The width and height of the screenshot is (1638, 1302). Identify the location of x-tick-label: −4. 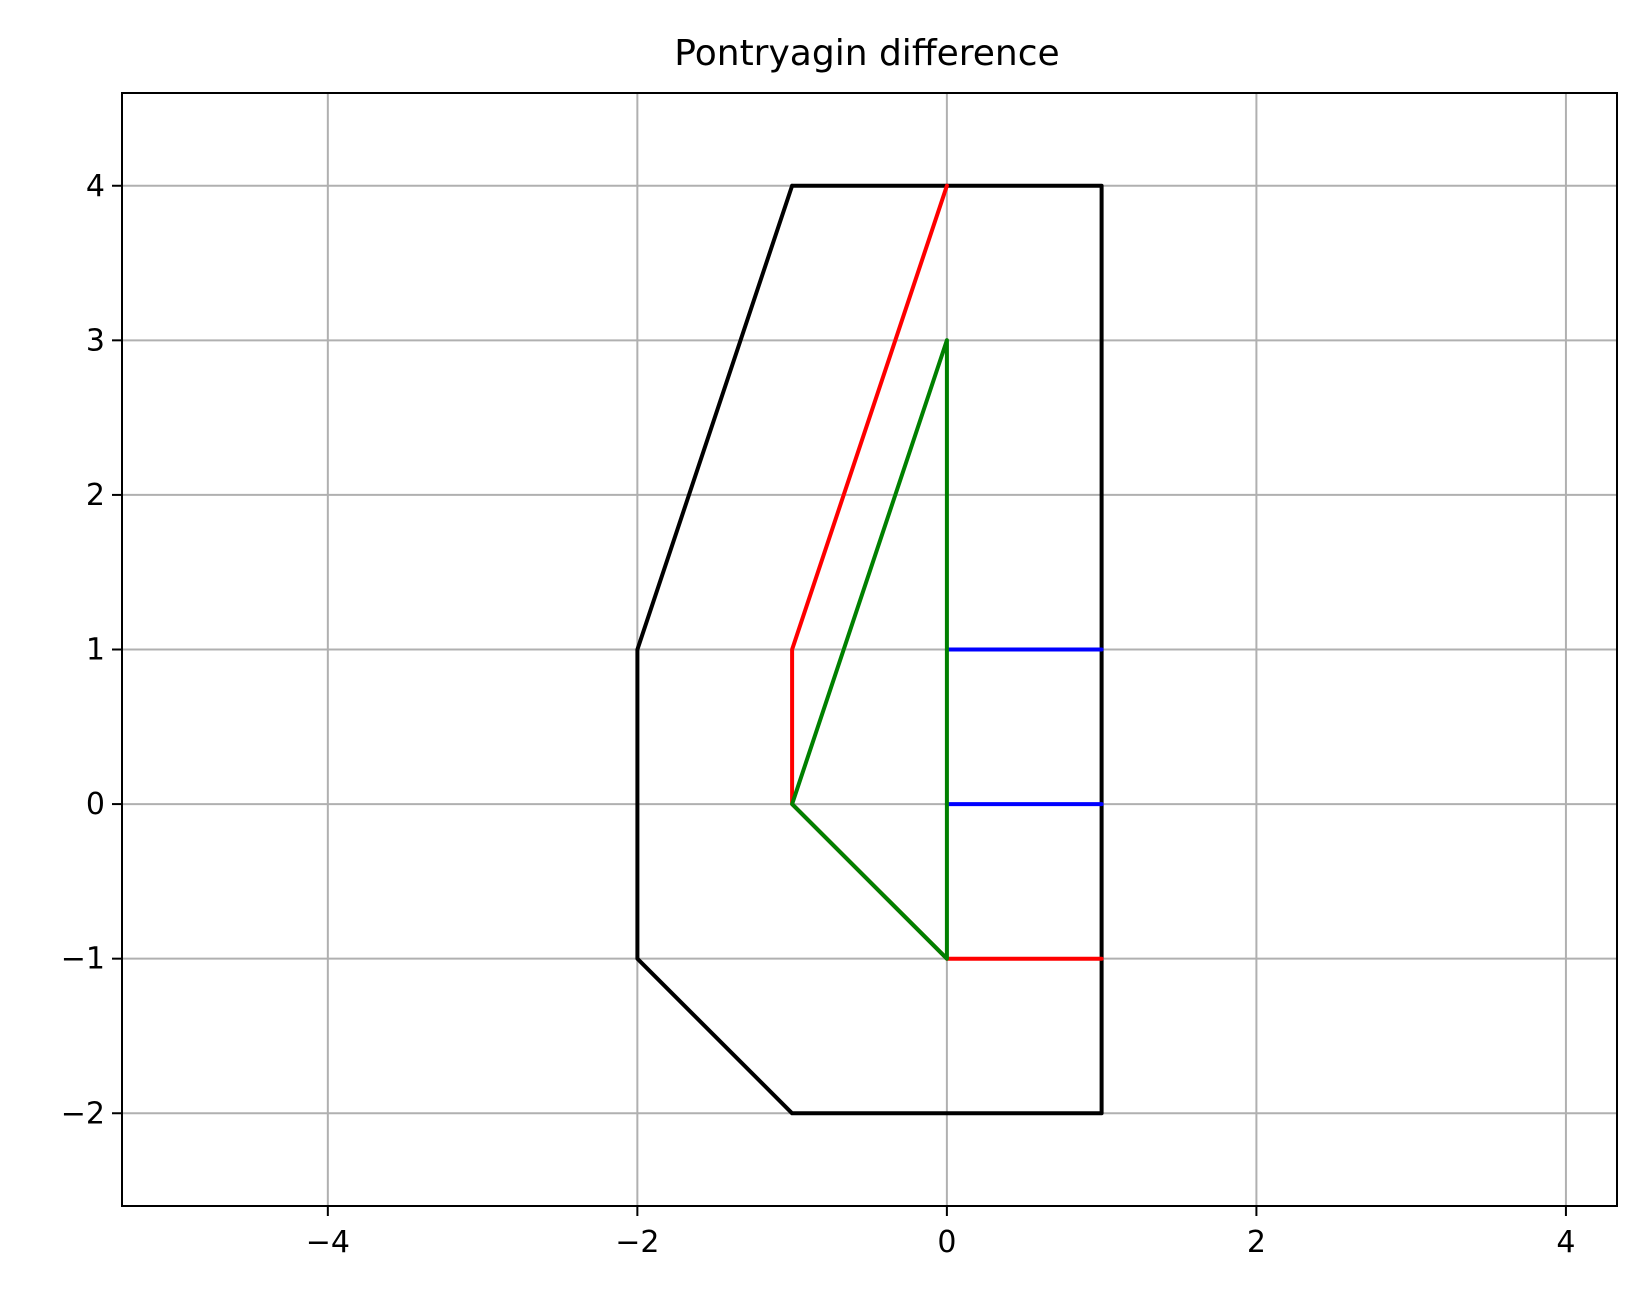
(328, 1242).